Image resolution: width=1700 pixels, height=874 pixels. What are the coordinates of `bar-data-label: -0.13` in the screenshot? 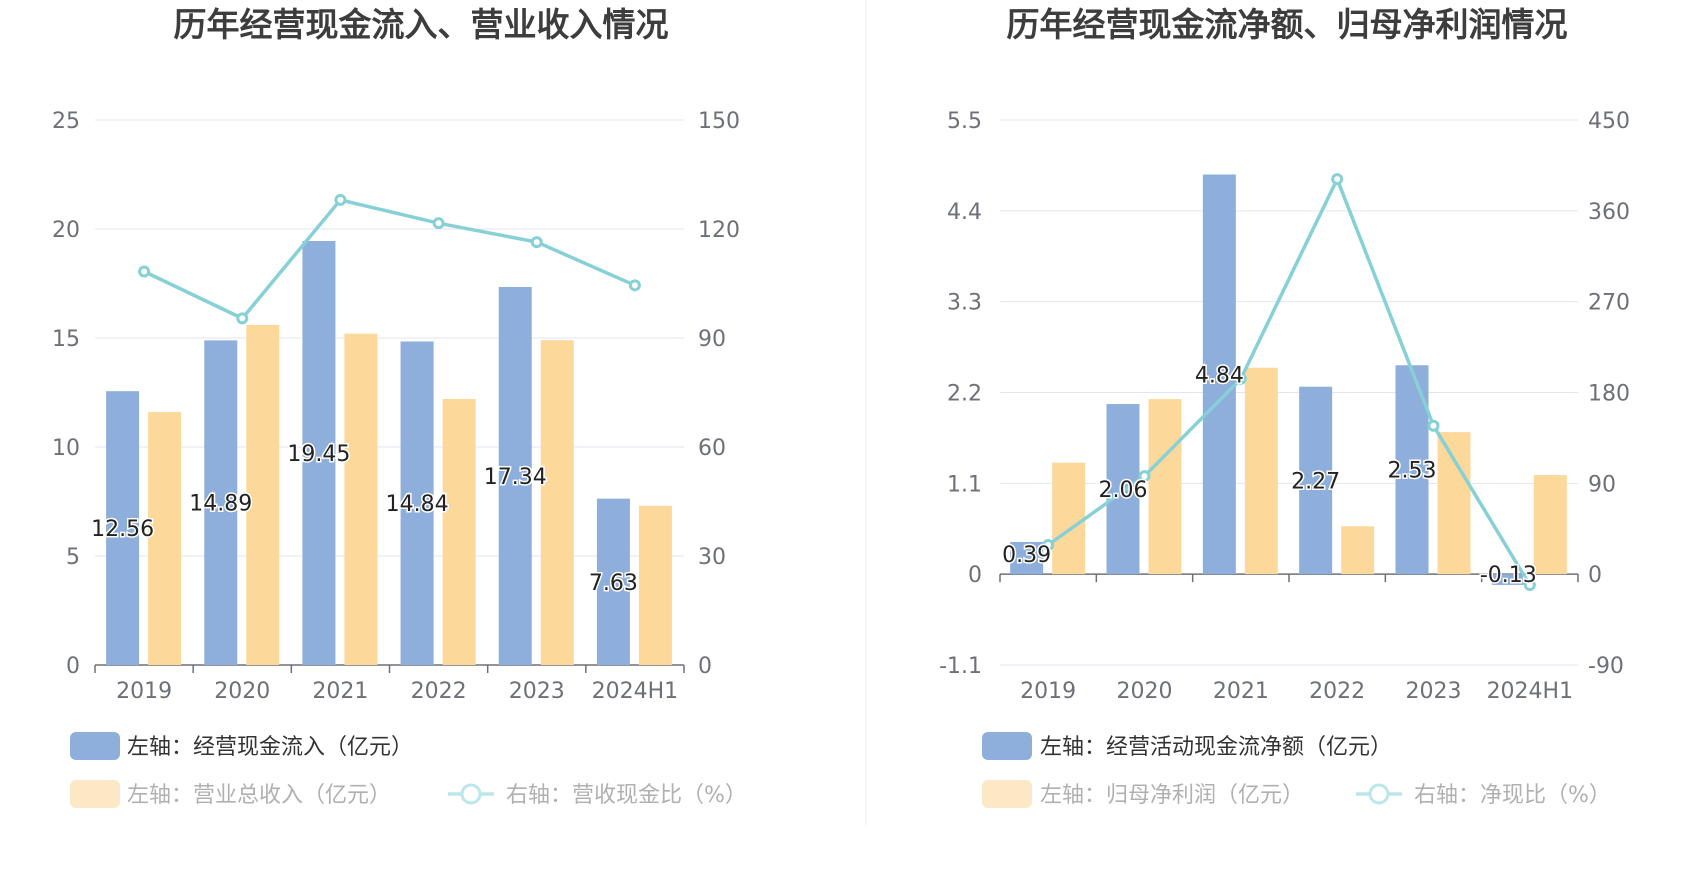 It's located at (1508, 575).